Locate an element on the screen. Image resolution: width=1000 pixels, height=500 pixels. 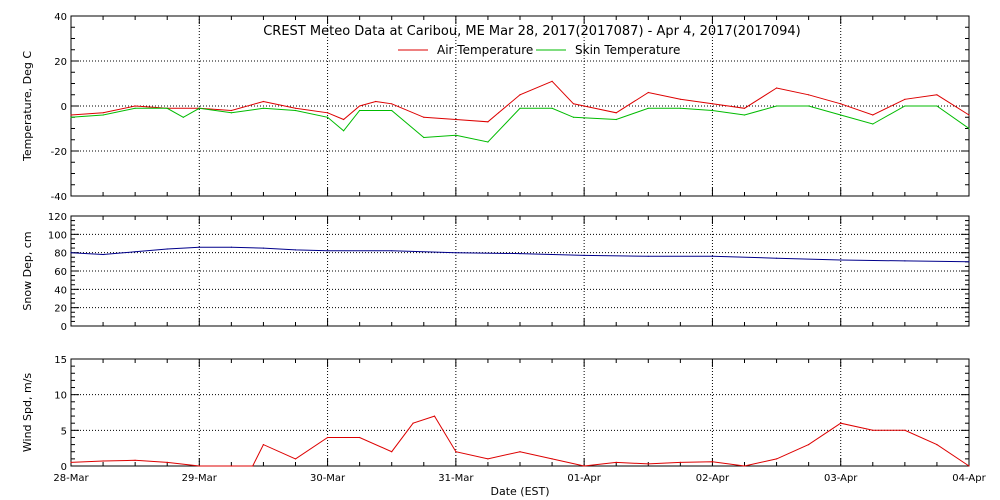
x-tick-label: 03-Apr is located at coordinates (841, 478).